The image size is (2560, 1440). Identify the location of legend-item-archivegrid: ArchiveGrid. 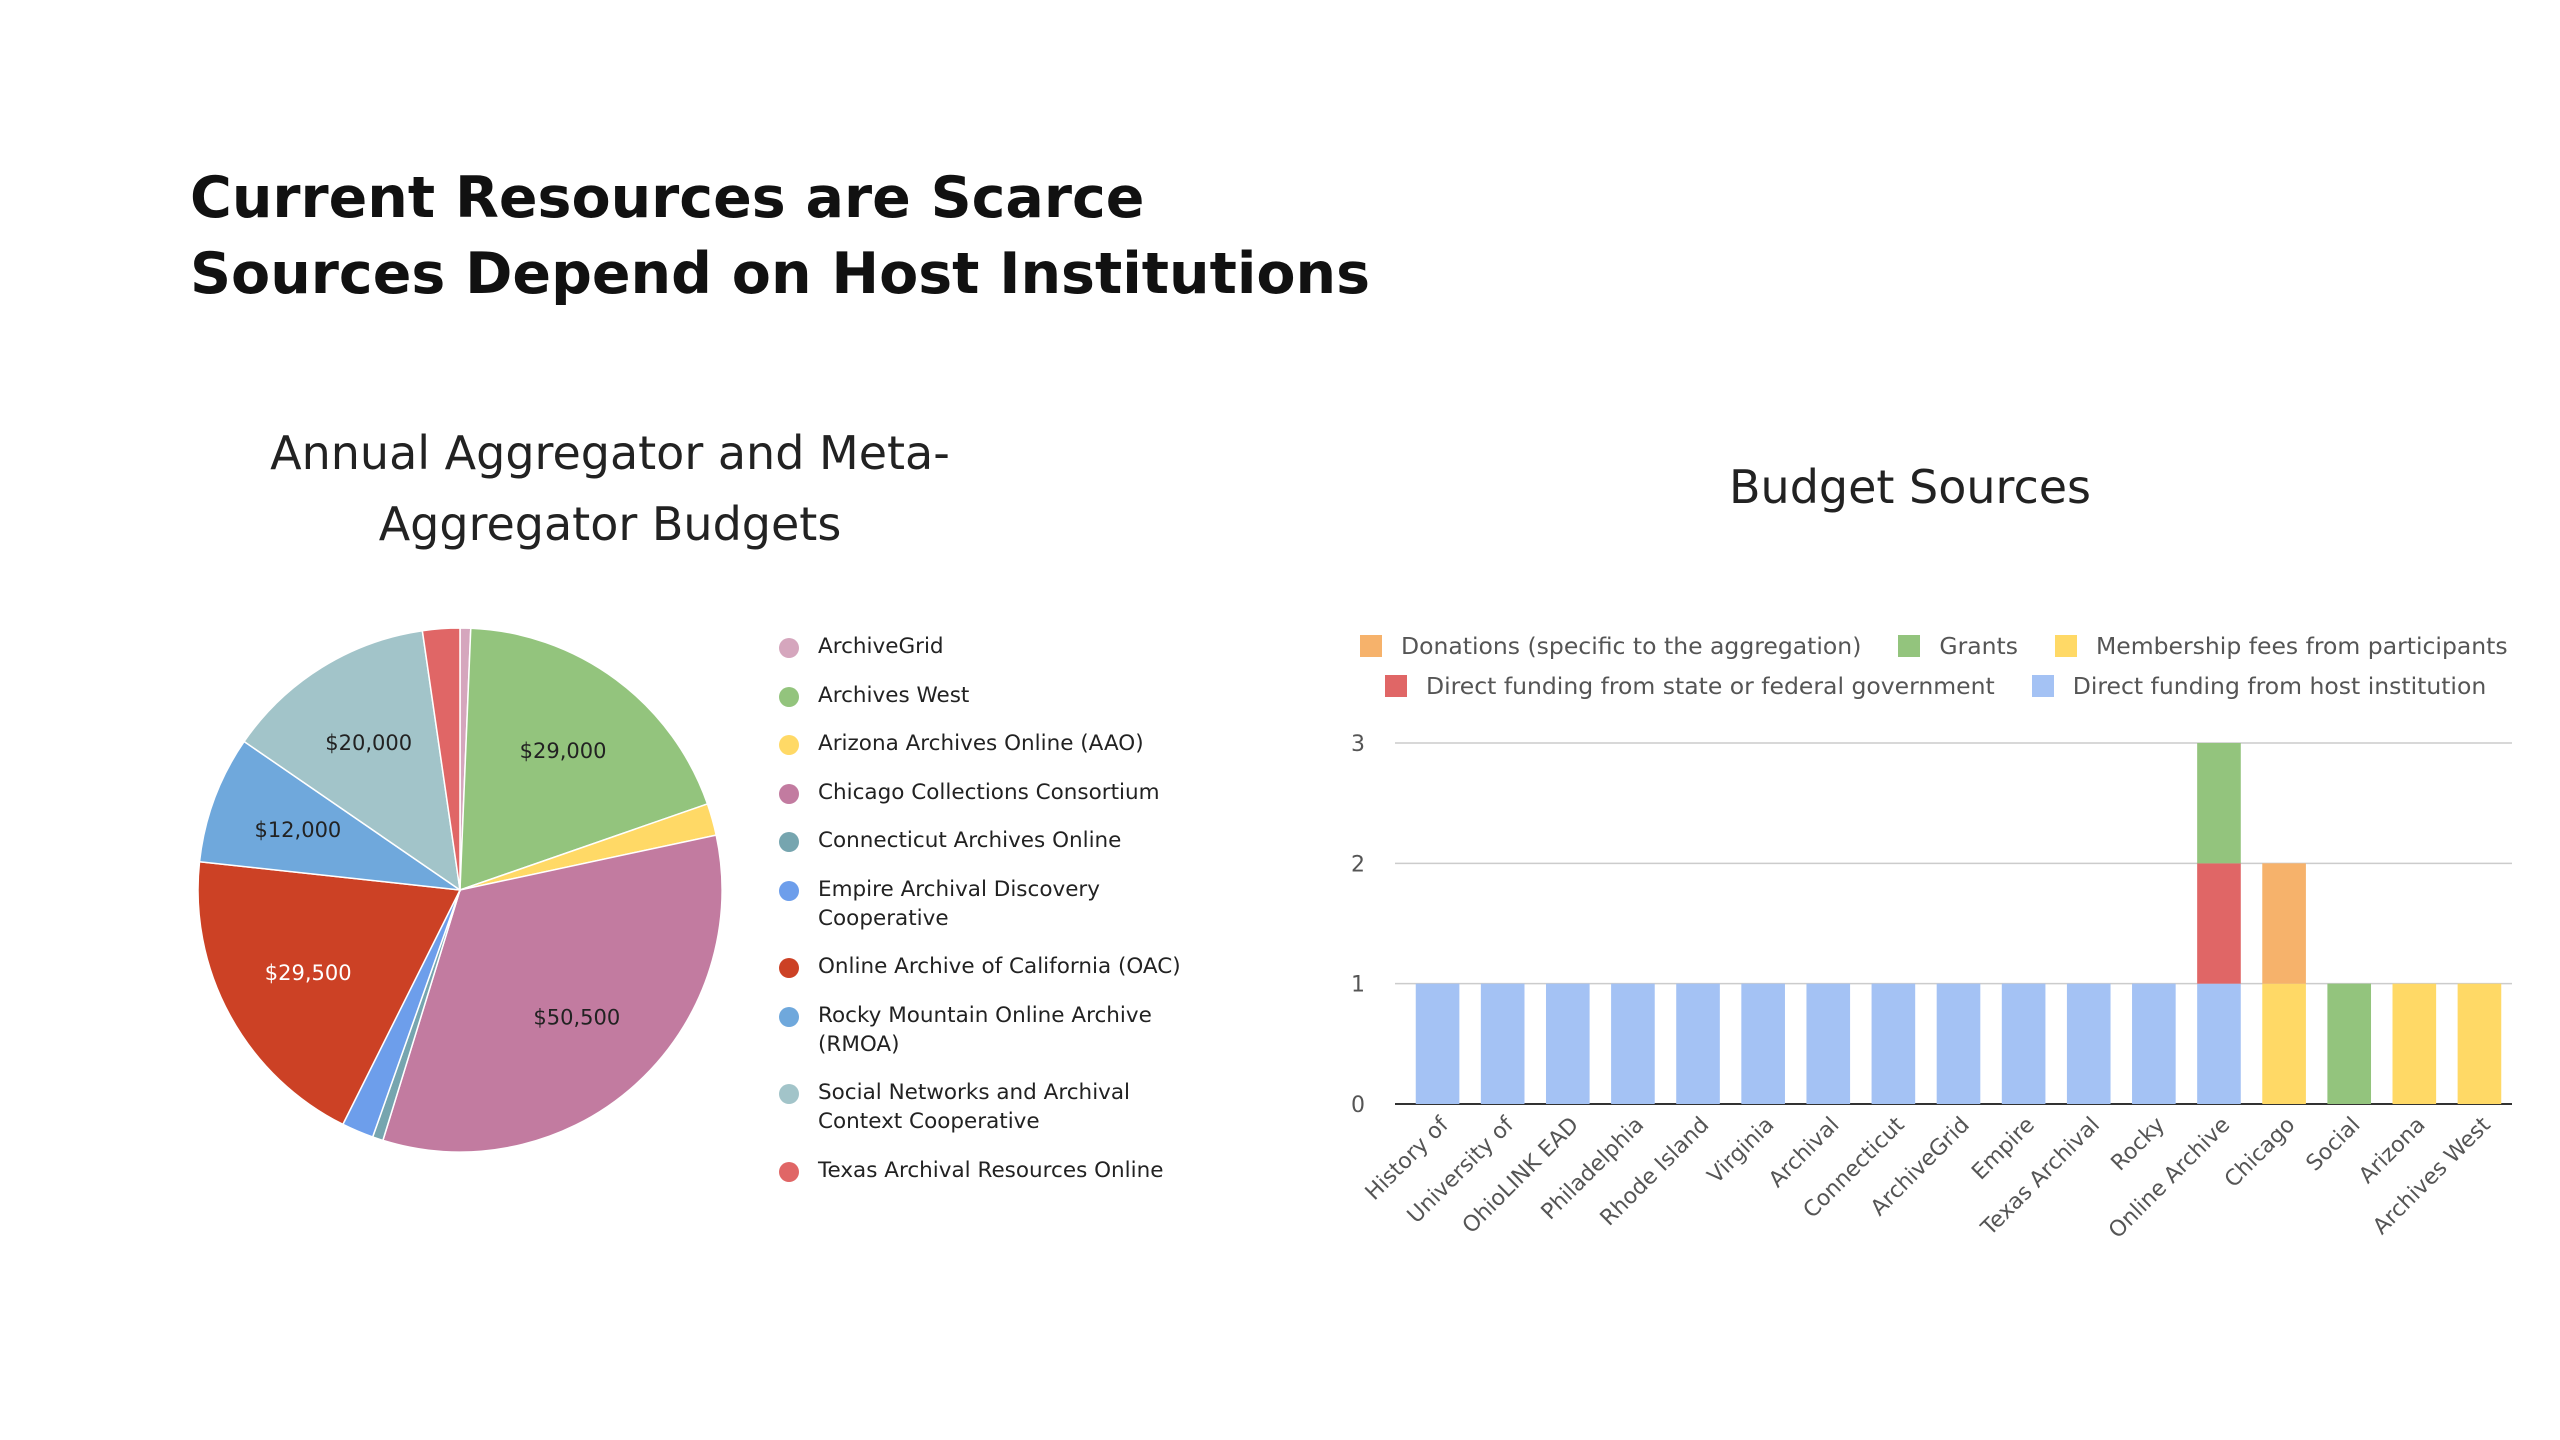
(995, 646).